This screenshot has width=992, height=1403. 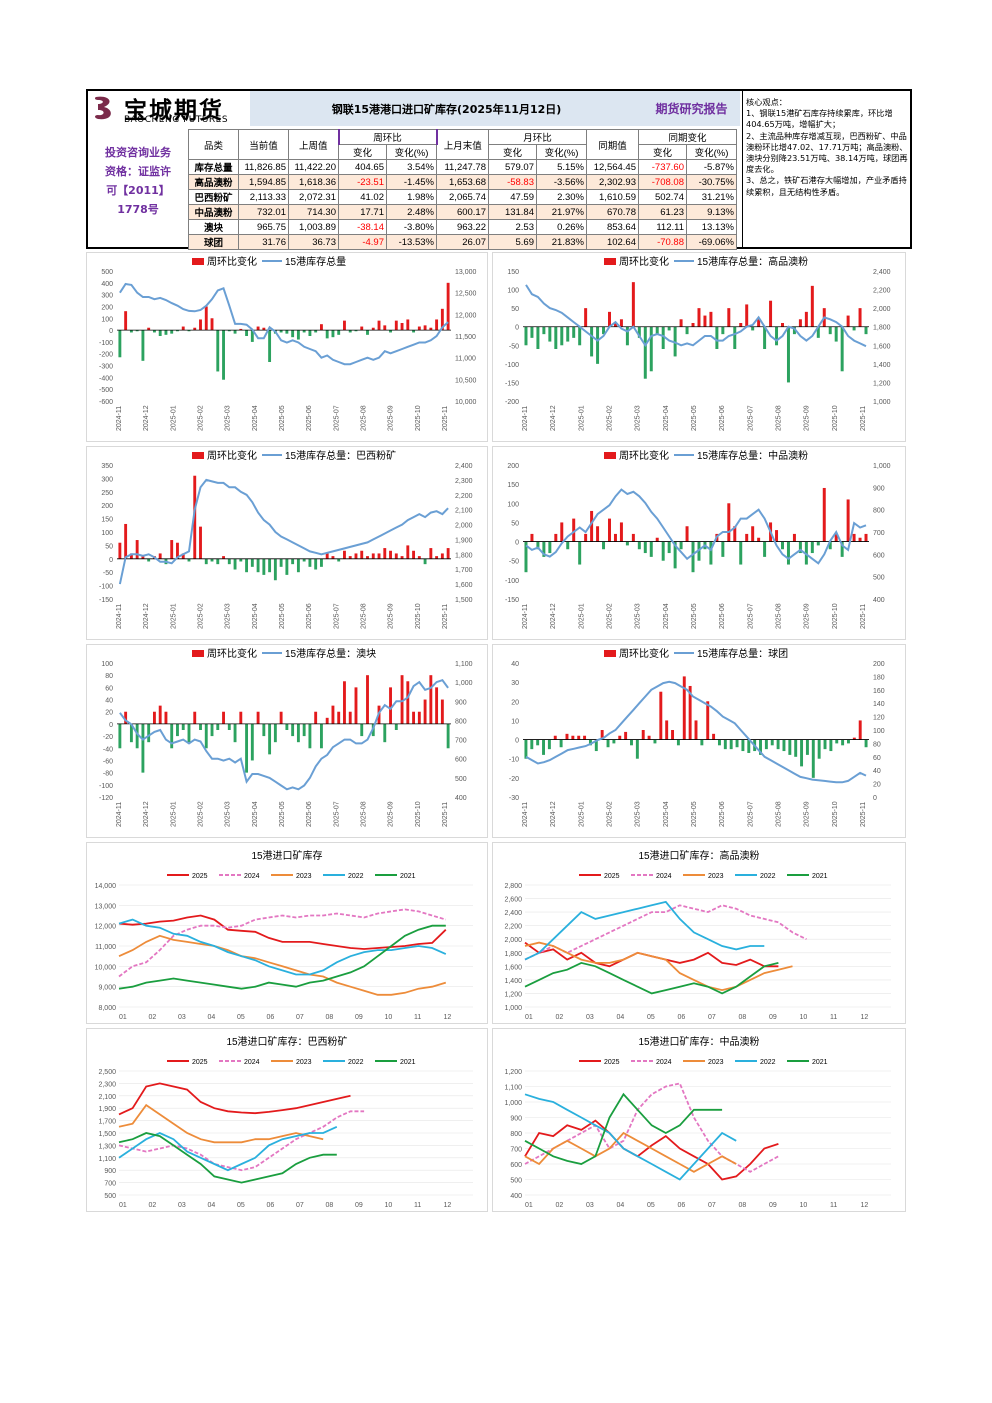 I want to click on y-tick-label: -20, so click(x=108, y=737).